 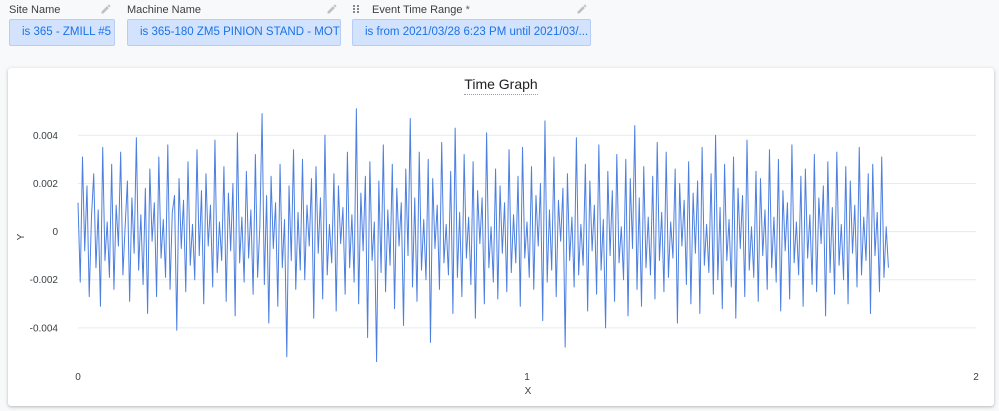 What do you see at coordinates (35, 10) in the screenshot?
I see `site-filter-label: Site Name` at bounding box center [35, 10].